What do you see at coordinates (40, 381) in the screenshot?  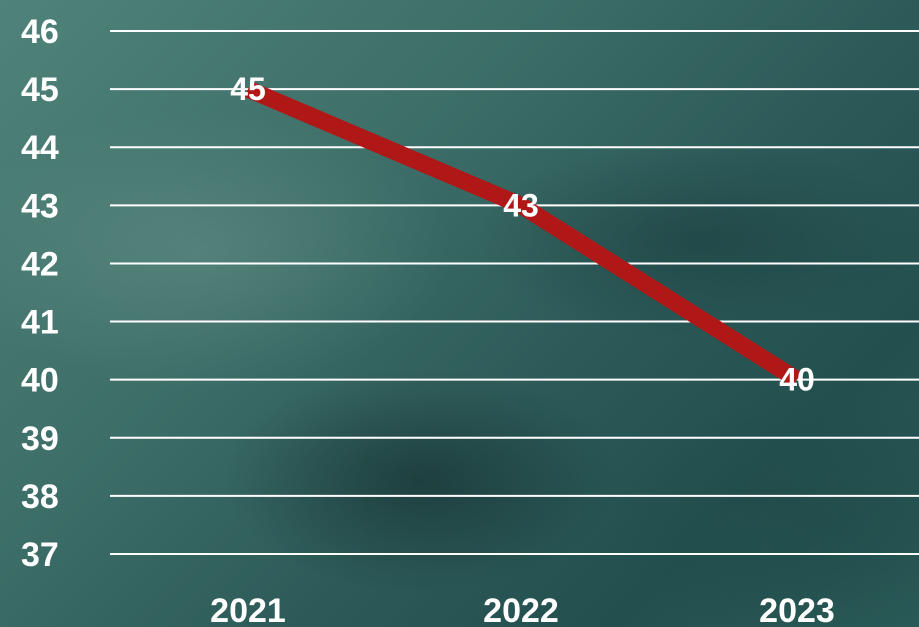 I see `y-tick-label: 40` at bounding box center [40, 381].